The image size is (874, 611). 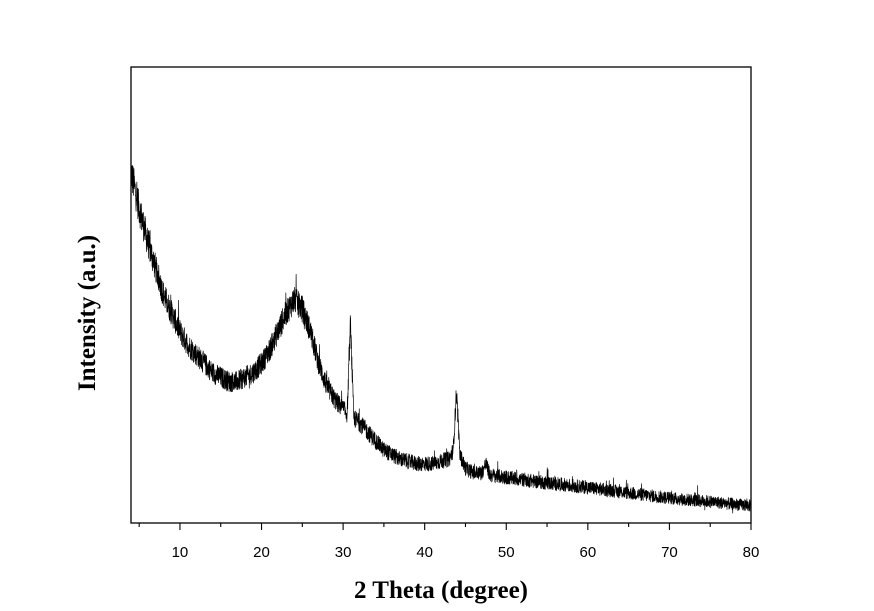 What do you see at coordinates (261, 552) in the screenshot?
I see `x-tick-label: 20` at bounding box center [261, 552].